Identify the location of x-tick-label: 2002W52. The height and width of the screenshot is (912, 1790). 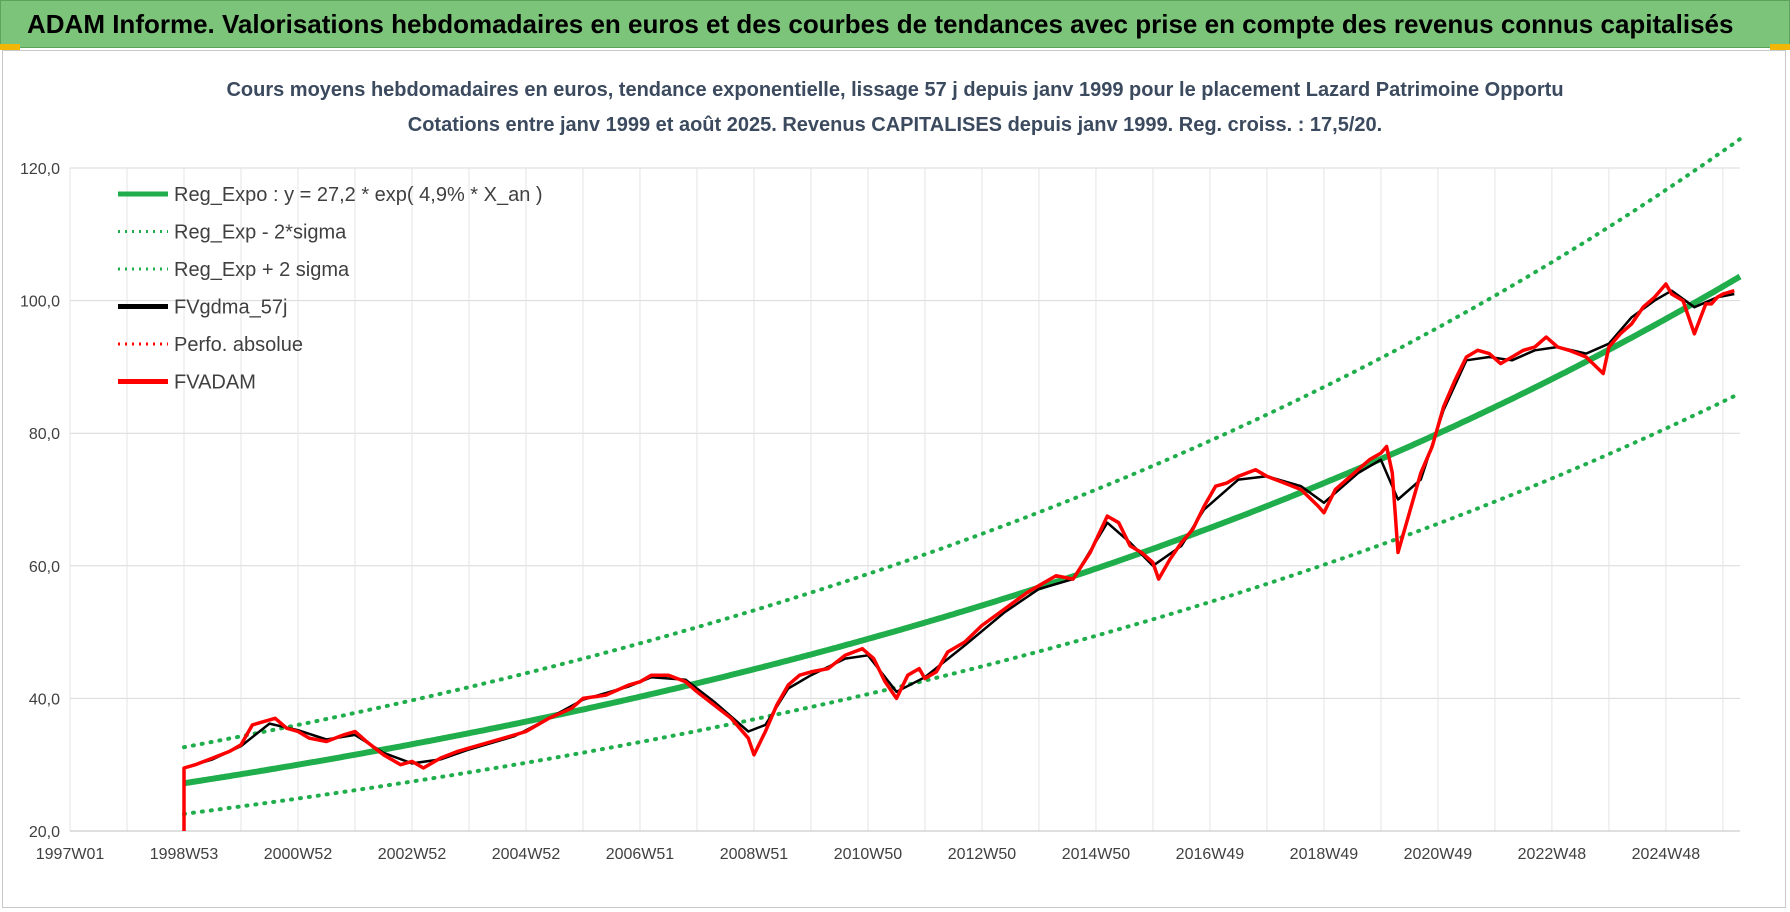
(412, 854).